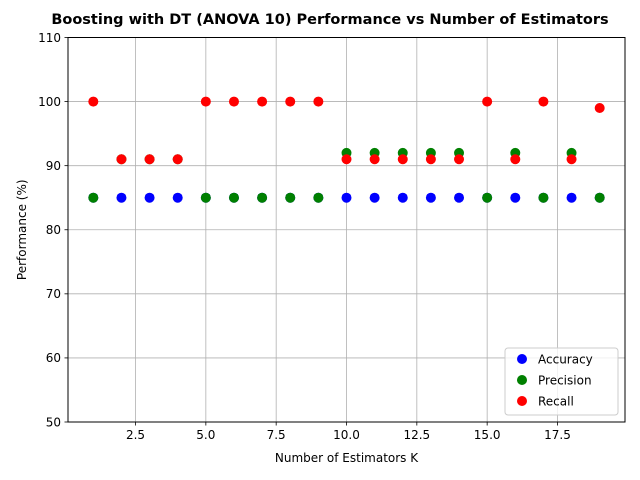  I want to click on x-tick-label: 5.0, so click(205, 435).